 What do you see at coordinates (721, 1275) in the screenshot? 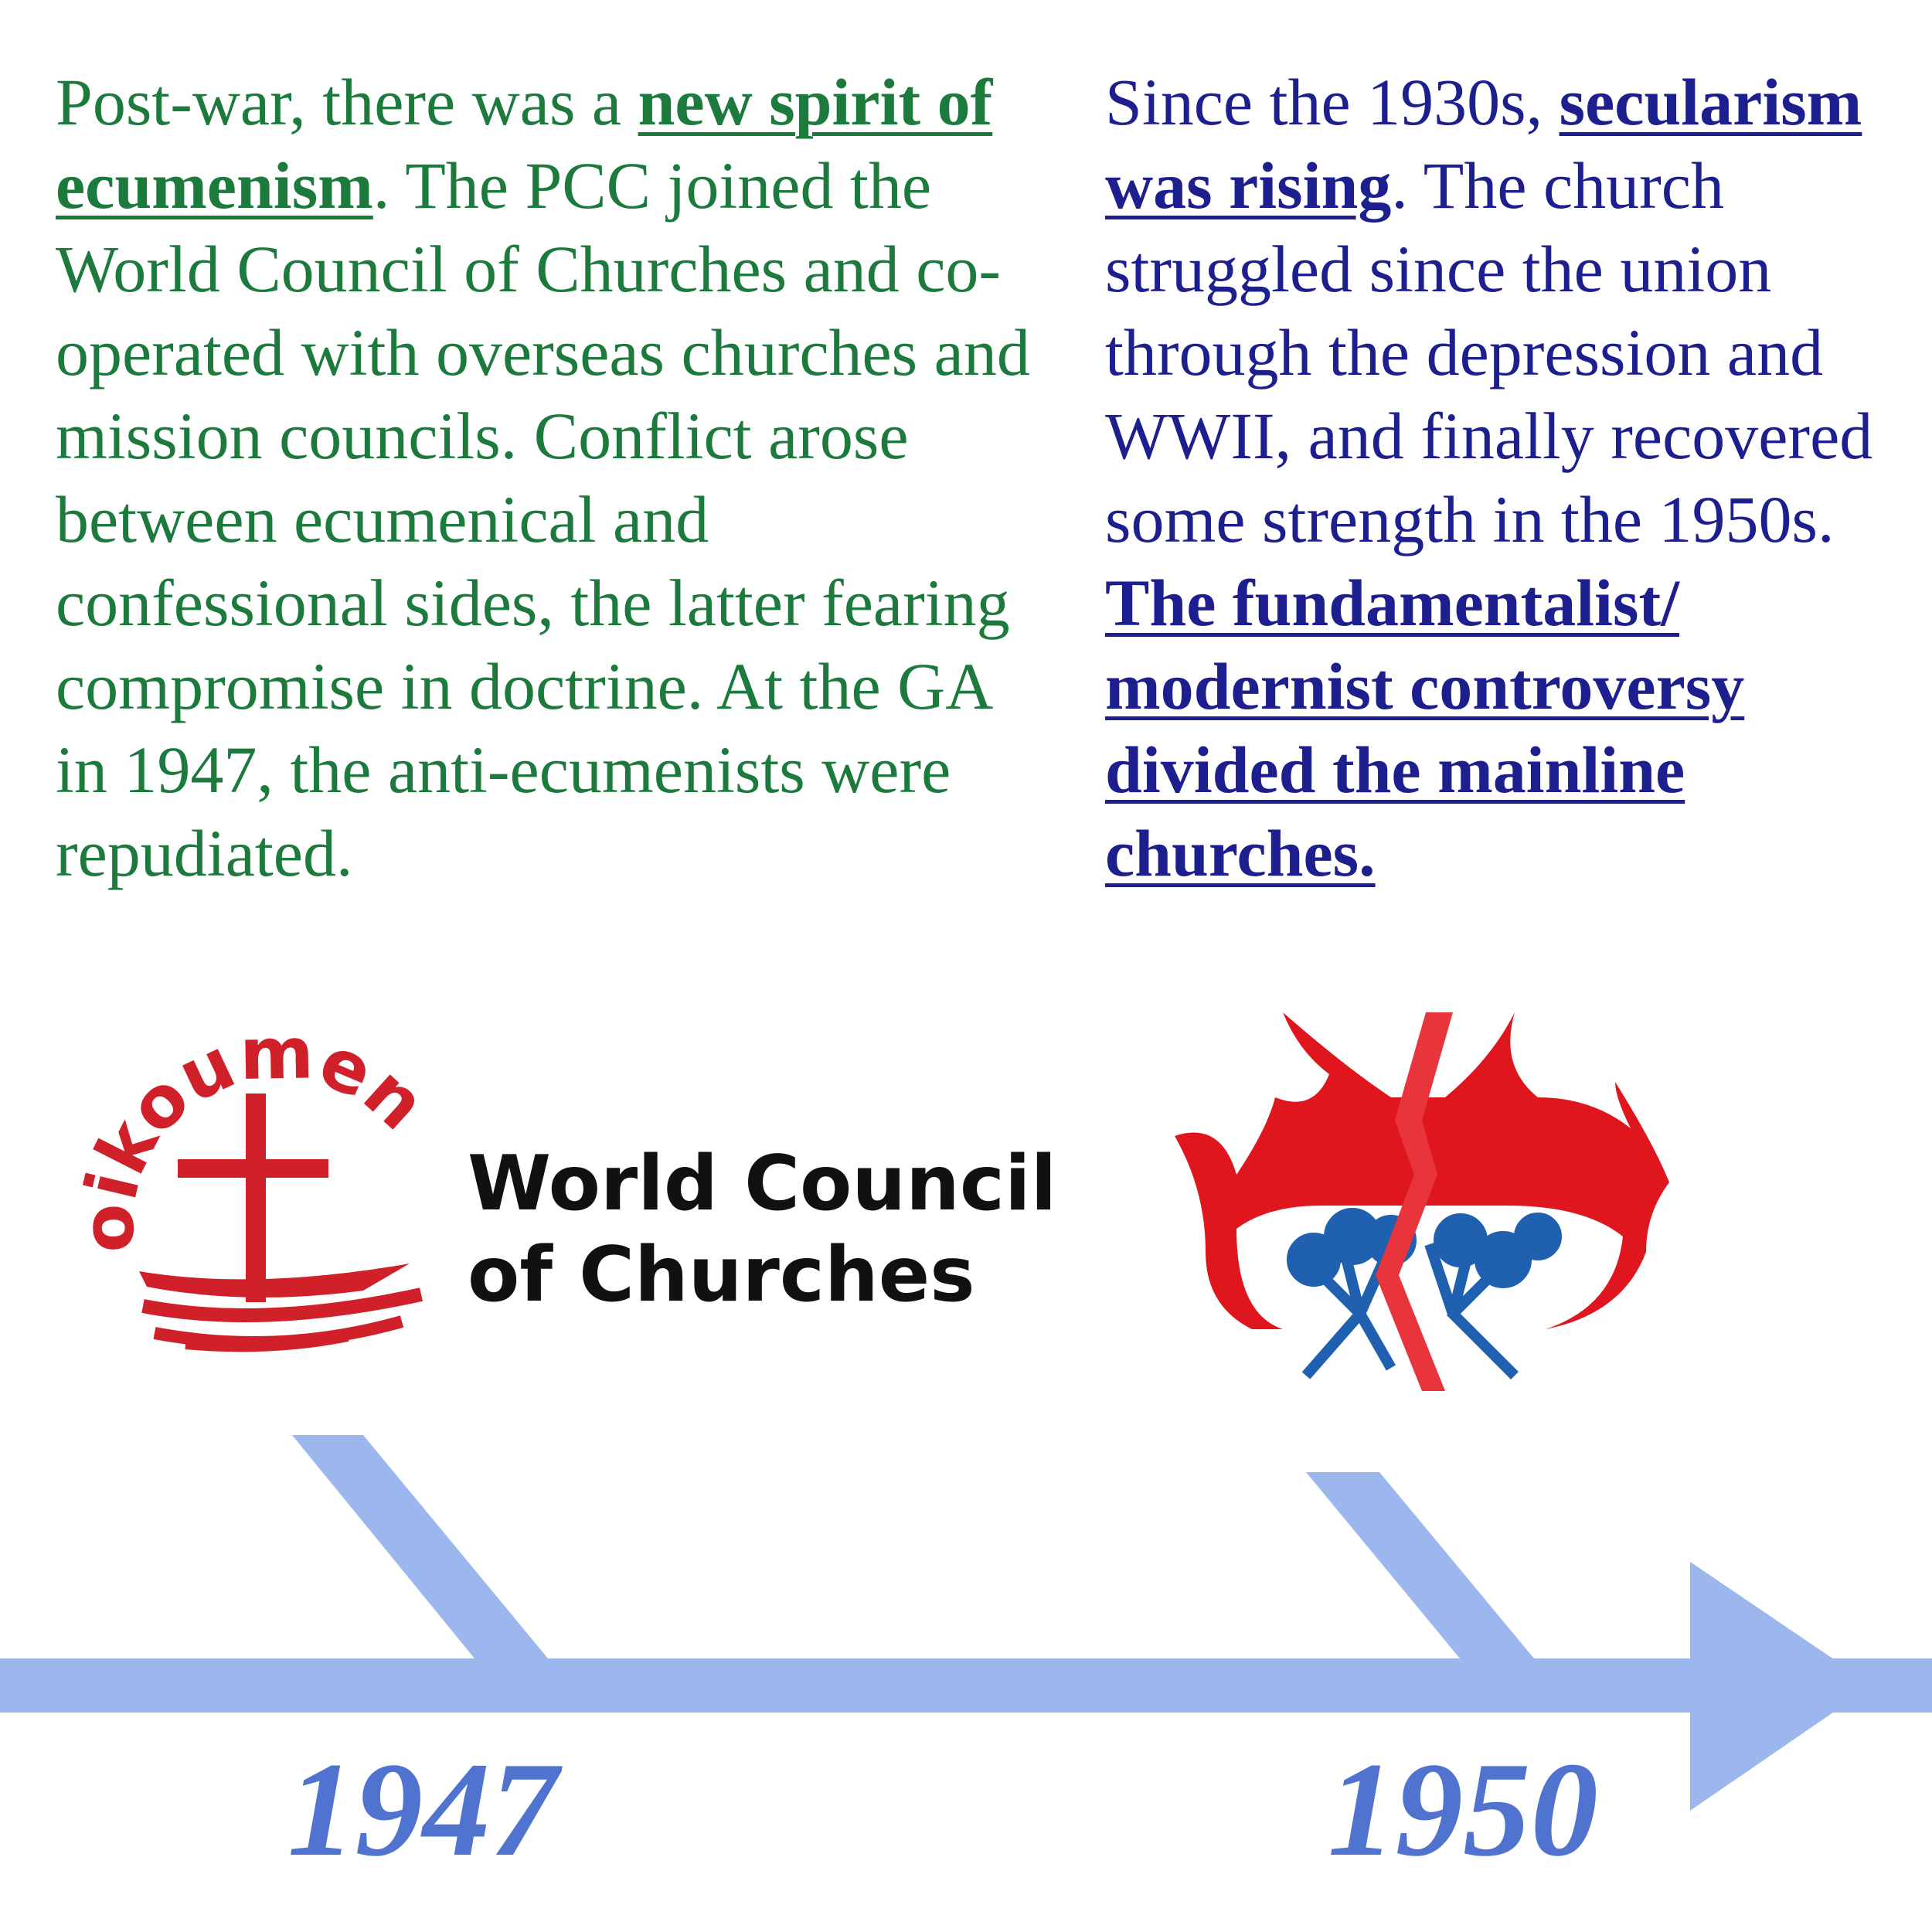
I see `logo-name: of Churches` at bounding box center [721, 1275].